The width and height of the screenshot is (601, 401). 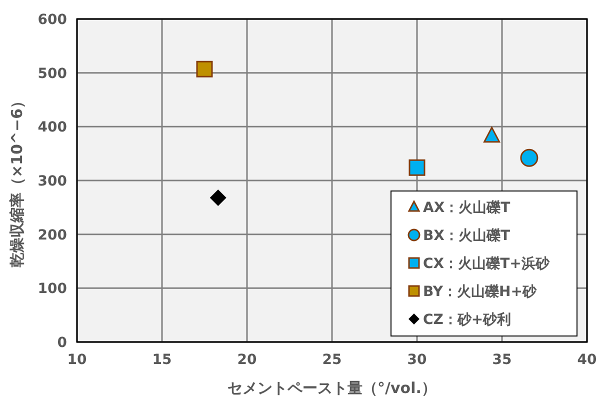 What do you see at coordinates (467, 208) in the screenshot?
I see `legend-label: AX：火山礫T` at bounding box center [467, 208].